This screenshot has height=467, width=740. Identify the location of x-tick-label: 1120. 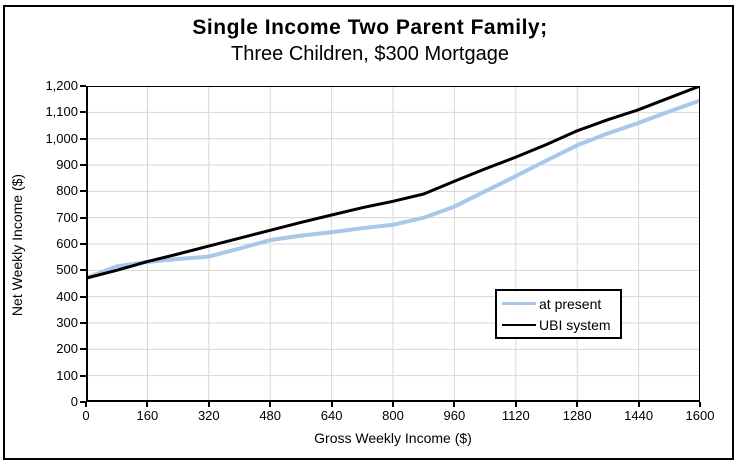
(515, 415).